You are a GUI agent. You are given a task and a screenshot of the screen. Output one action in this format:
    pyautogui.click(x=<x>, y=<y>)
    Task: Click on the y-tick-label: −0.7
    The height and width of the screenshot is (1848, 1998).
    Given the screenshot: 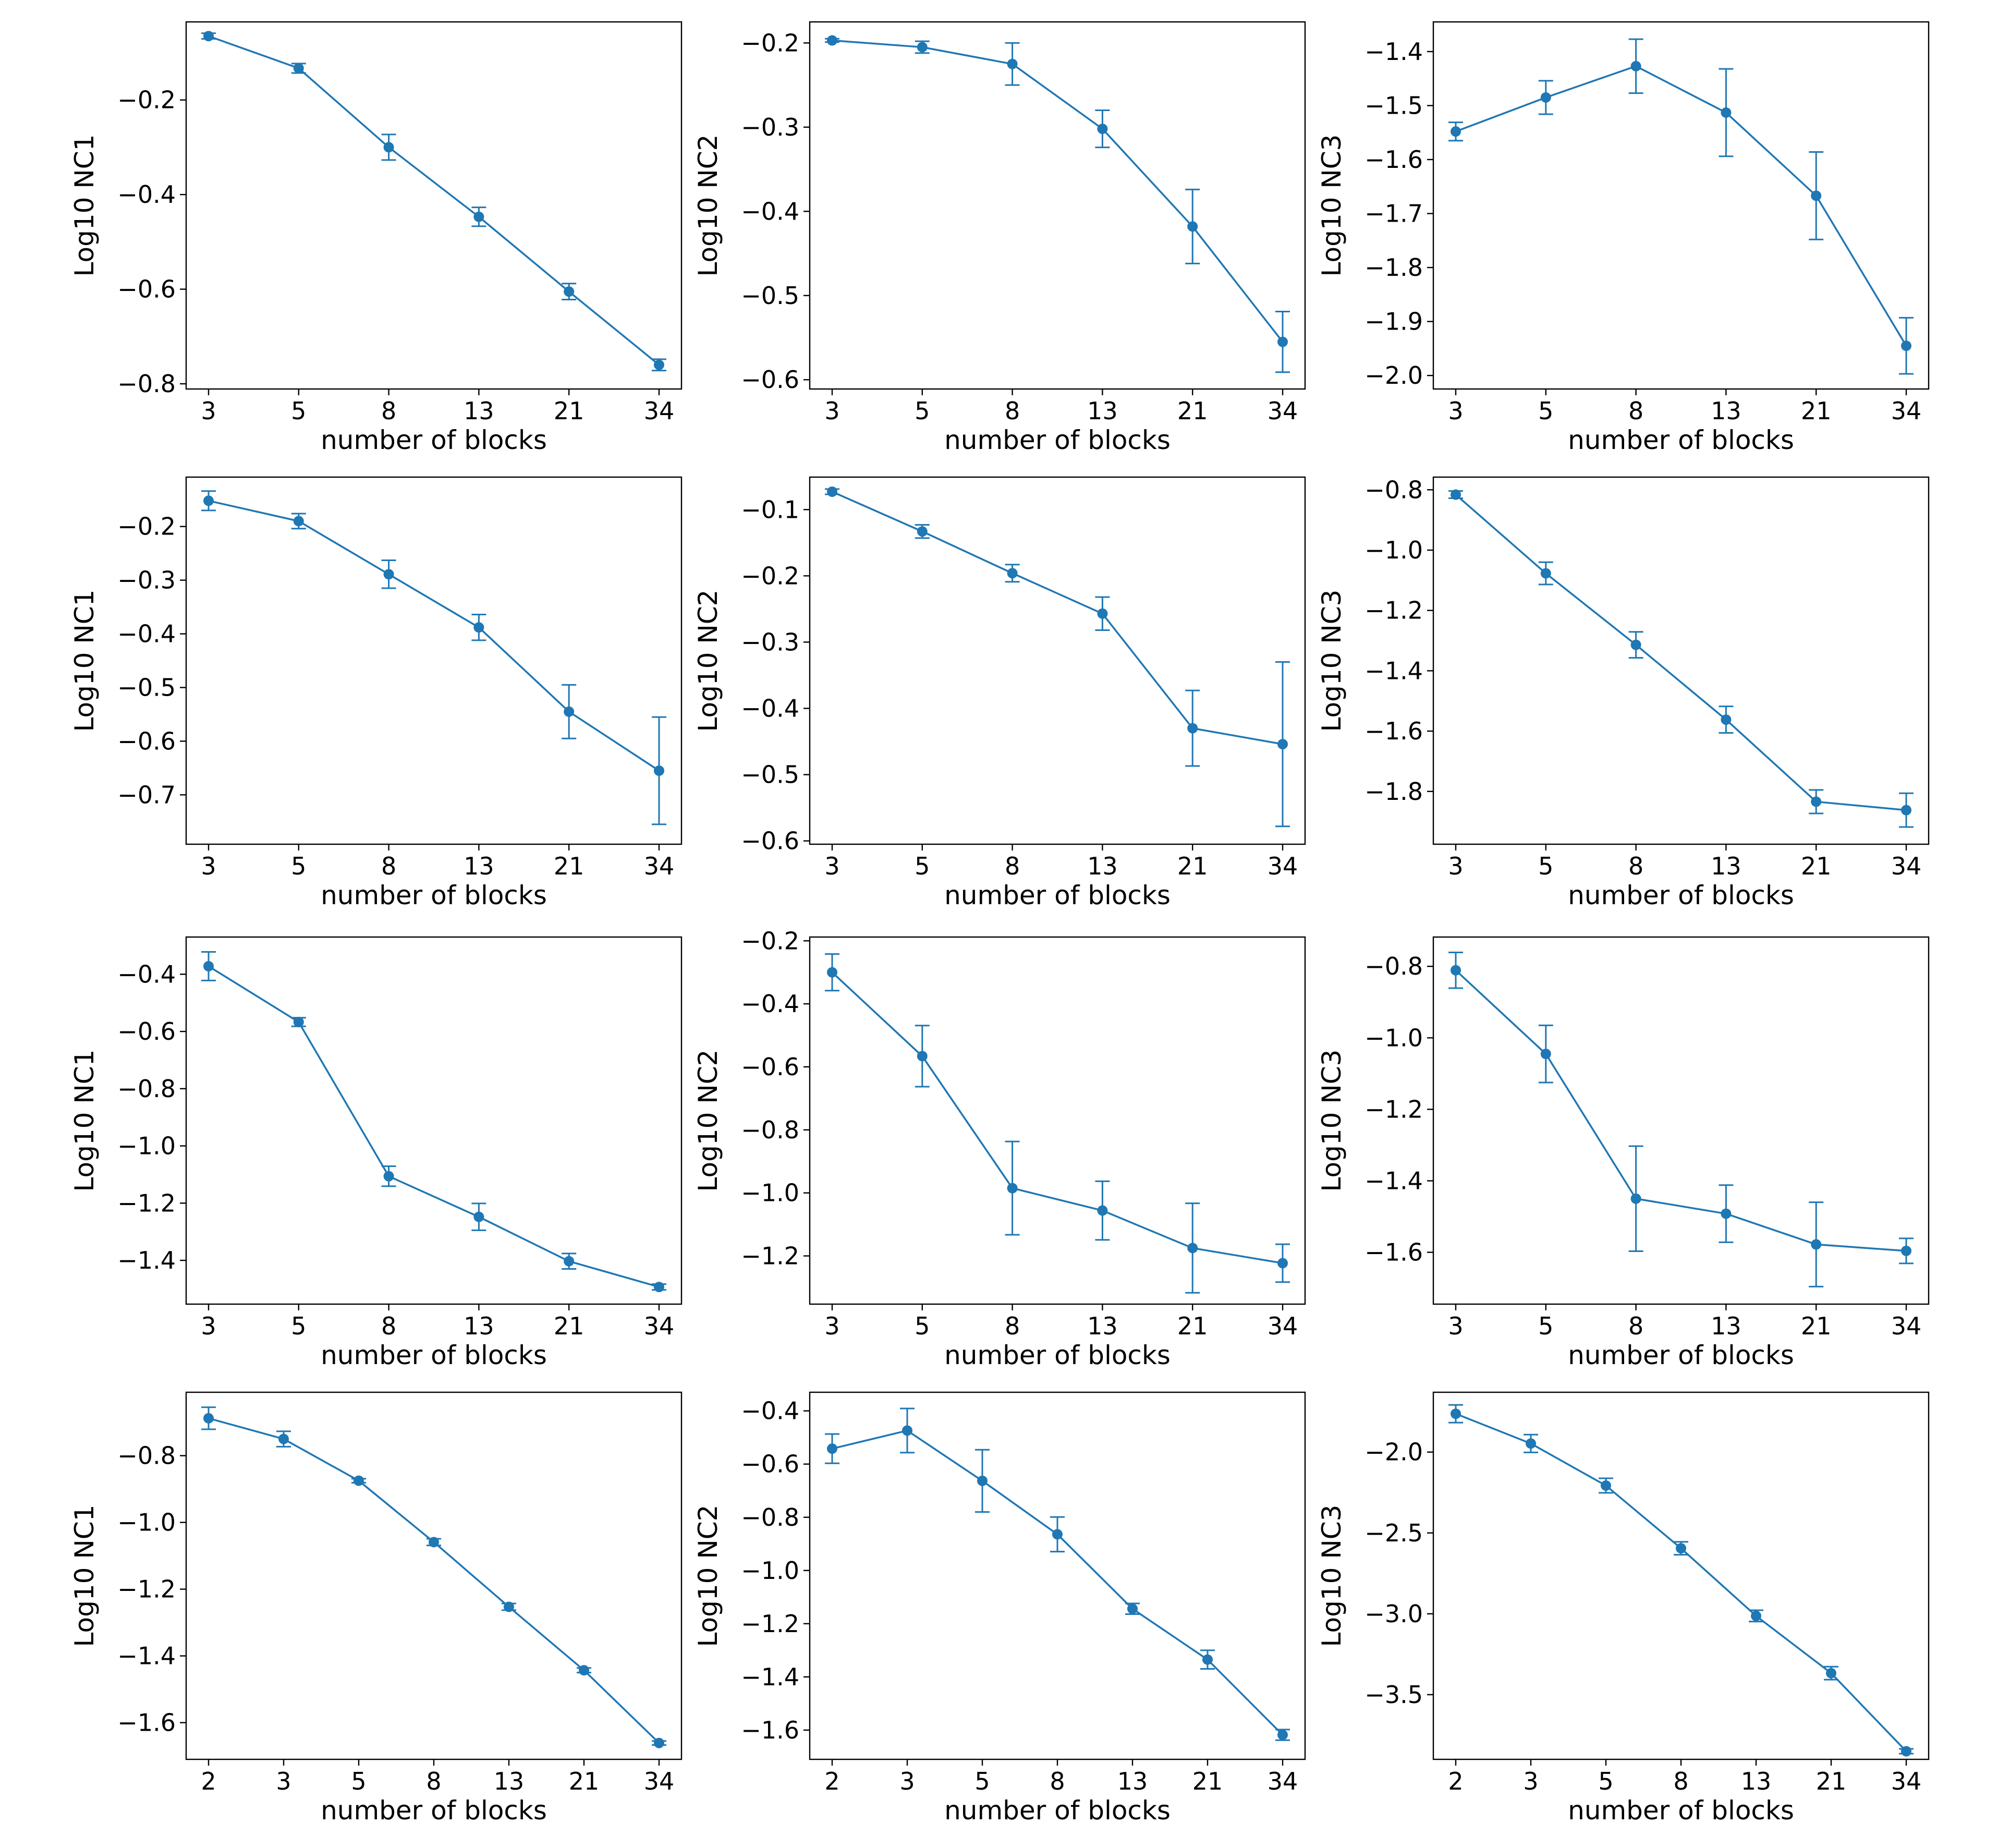 What is the action you would take?
    pyautogui.click(x=147, y=795)
    